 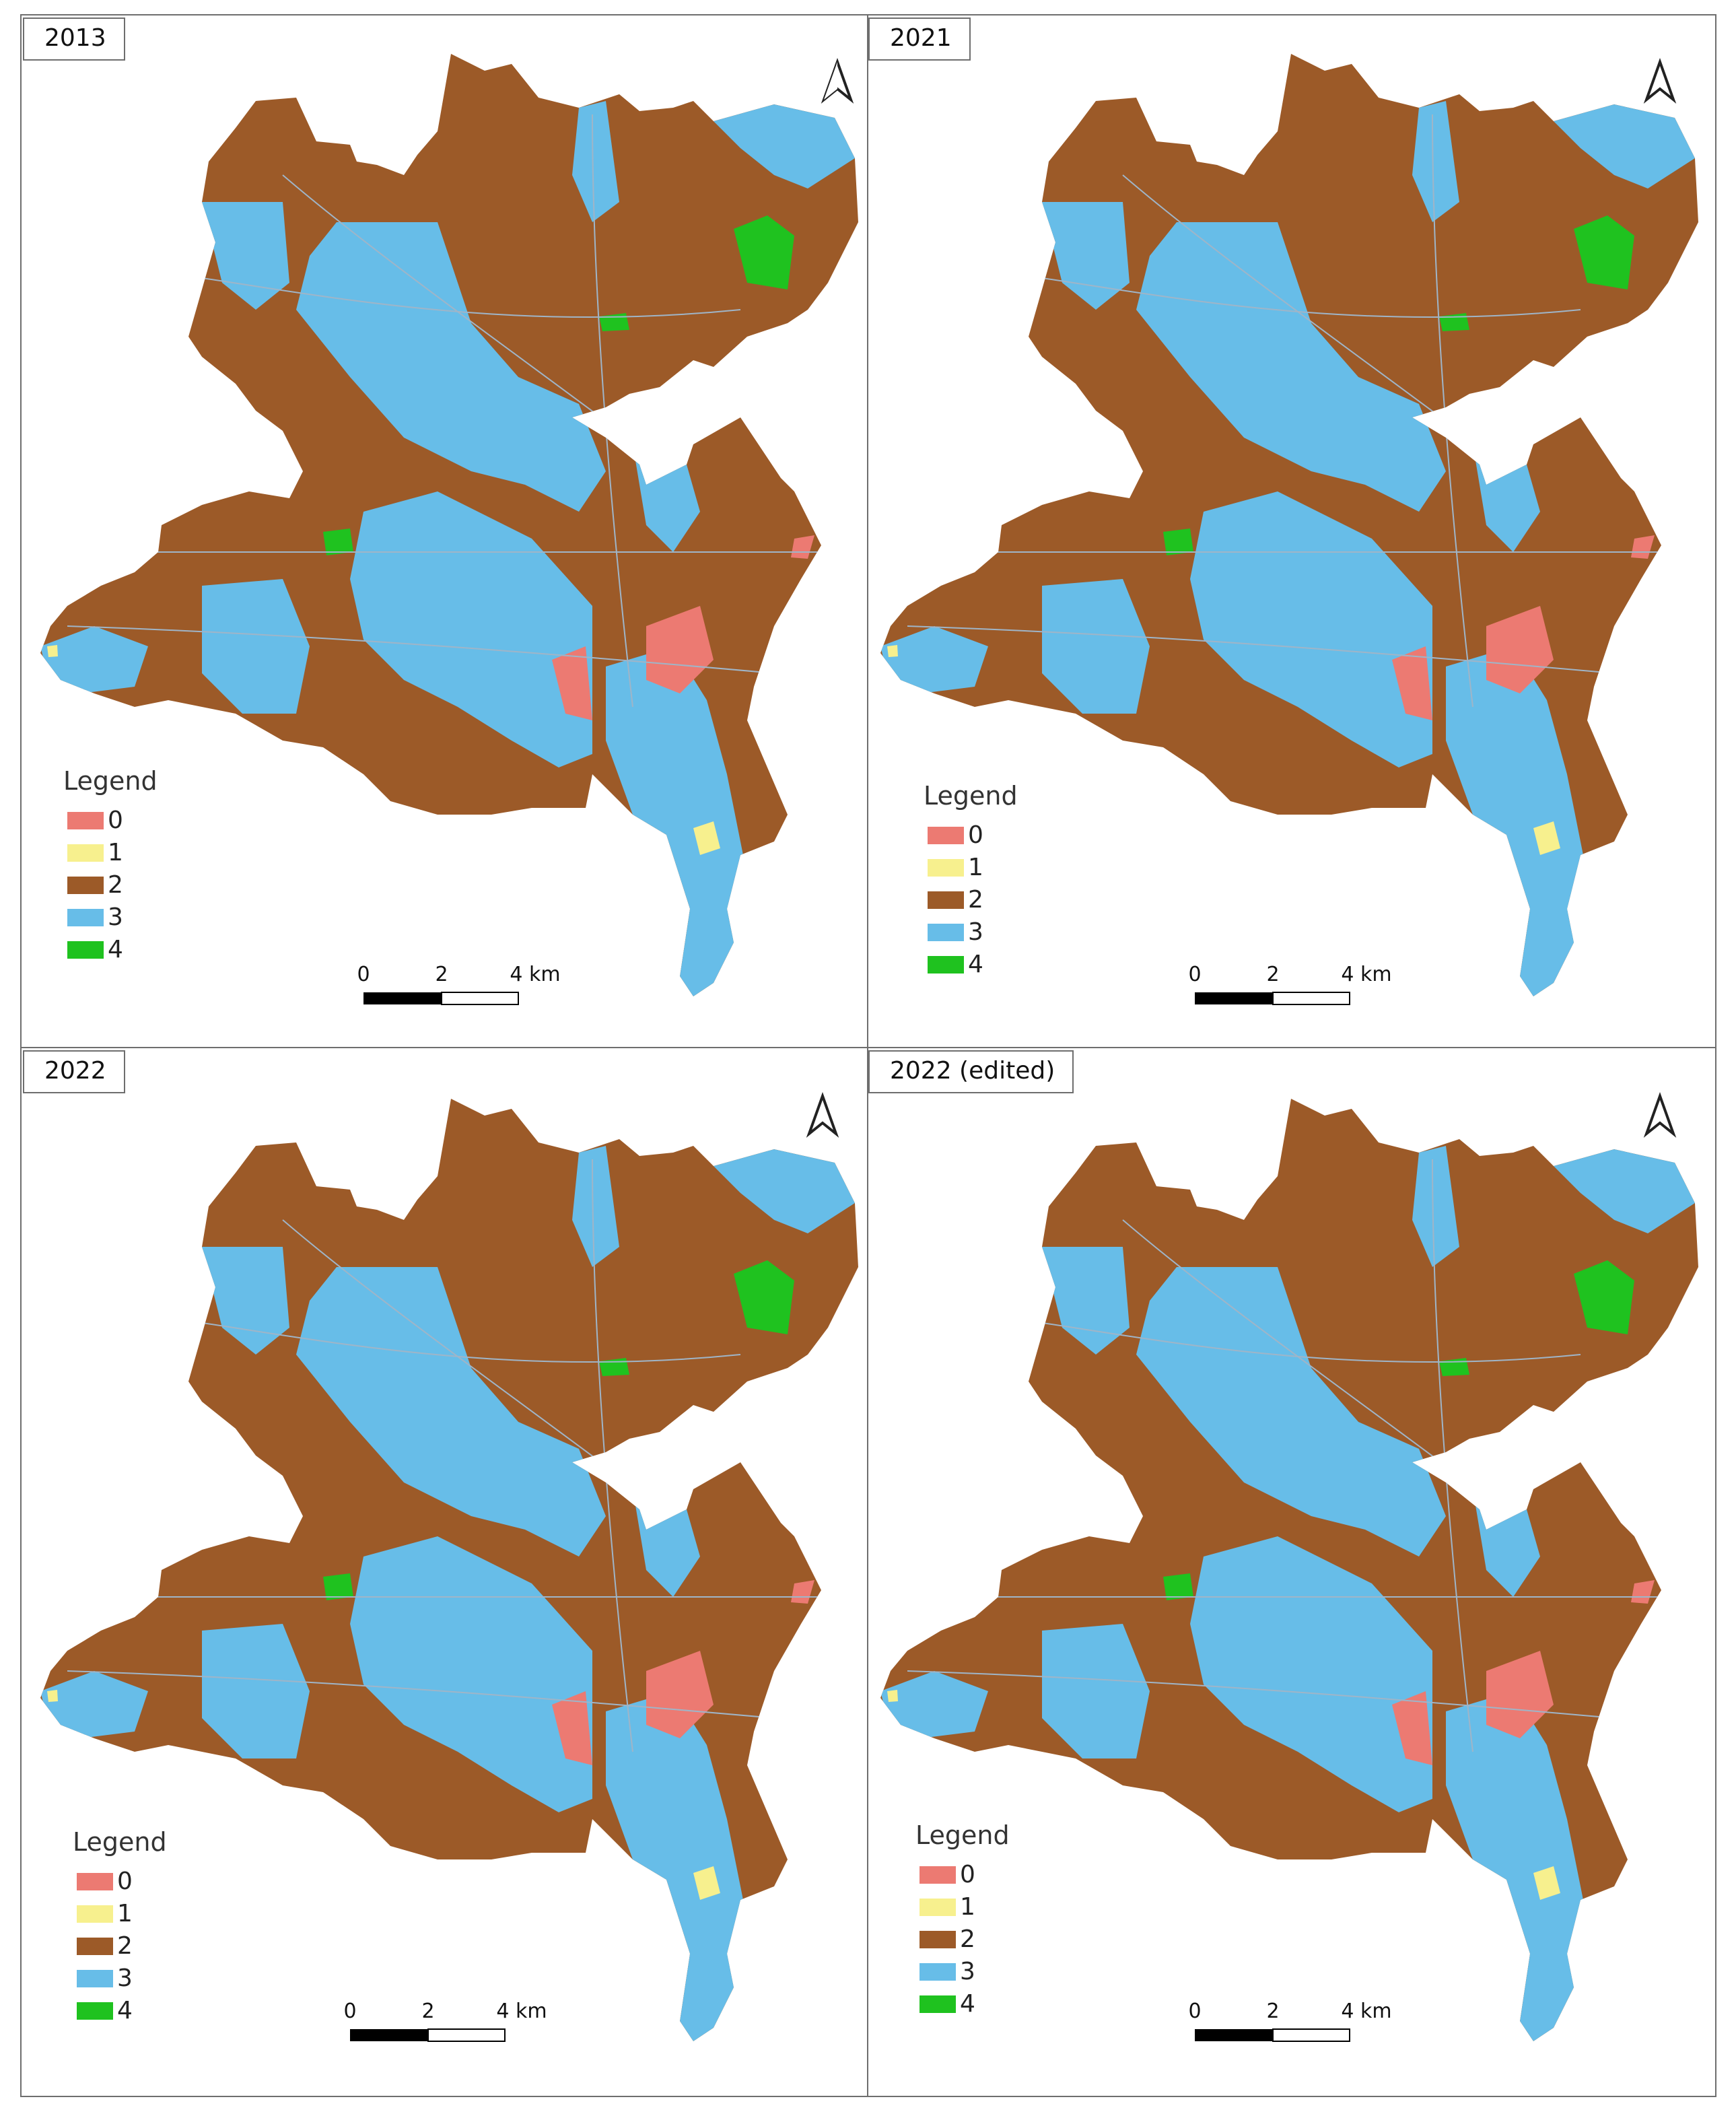 What do you see at coordinates (919, 39) in the screenshot?
I see `panel-title-2021: 2021` at bounding box center [919, 39].